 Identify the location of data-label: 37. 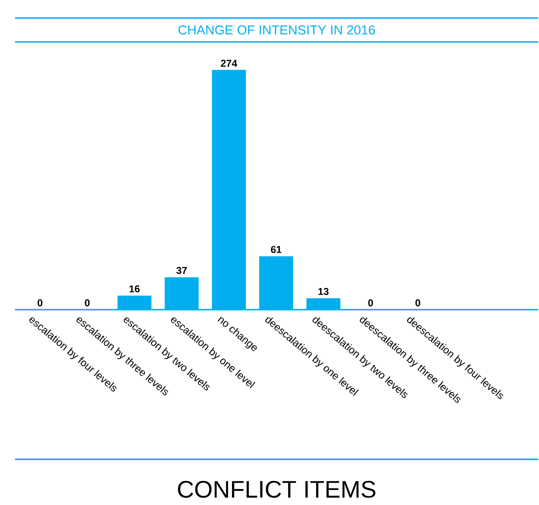
(181, 270).